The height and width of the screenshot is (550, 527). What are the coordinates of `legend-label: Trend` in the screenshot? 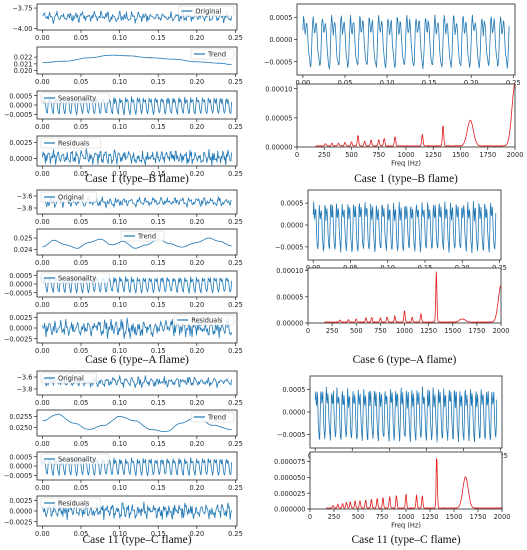 It's located at (216, 55).